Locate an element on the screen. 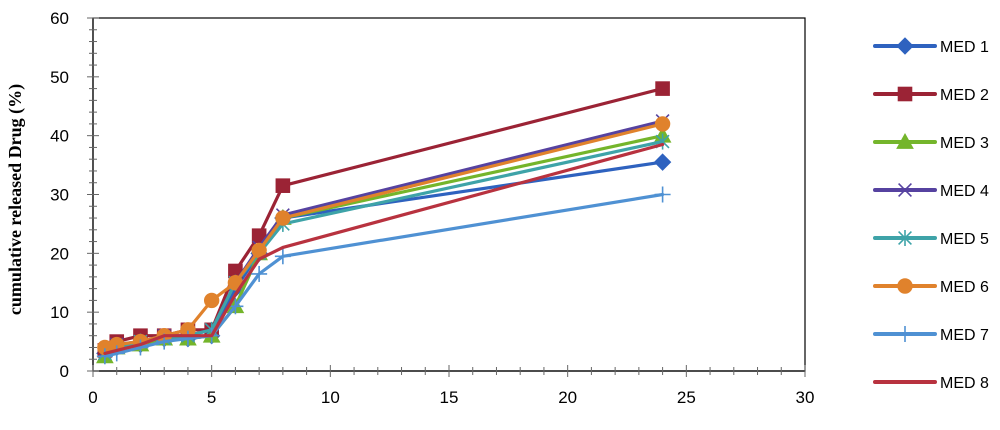  legend-label: MED 3 is located at coordinates (964, 143).